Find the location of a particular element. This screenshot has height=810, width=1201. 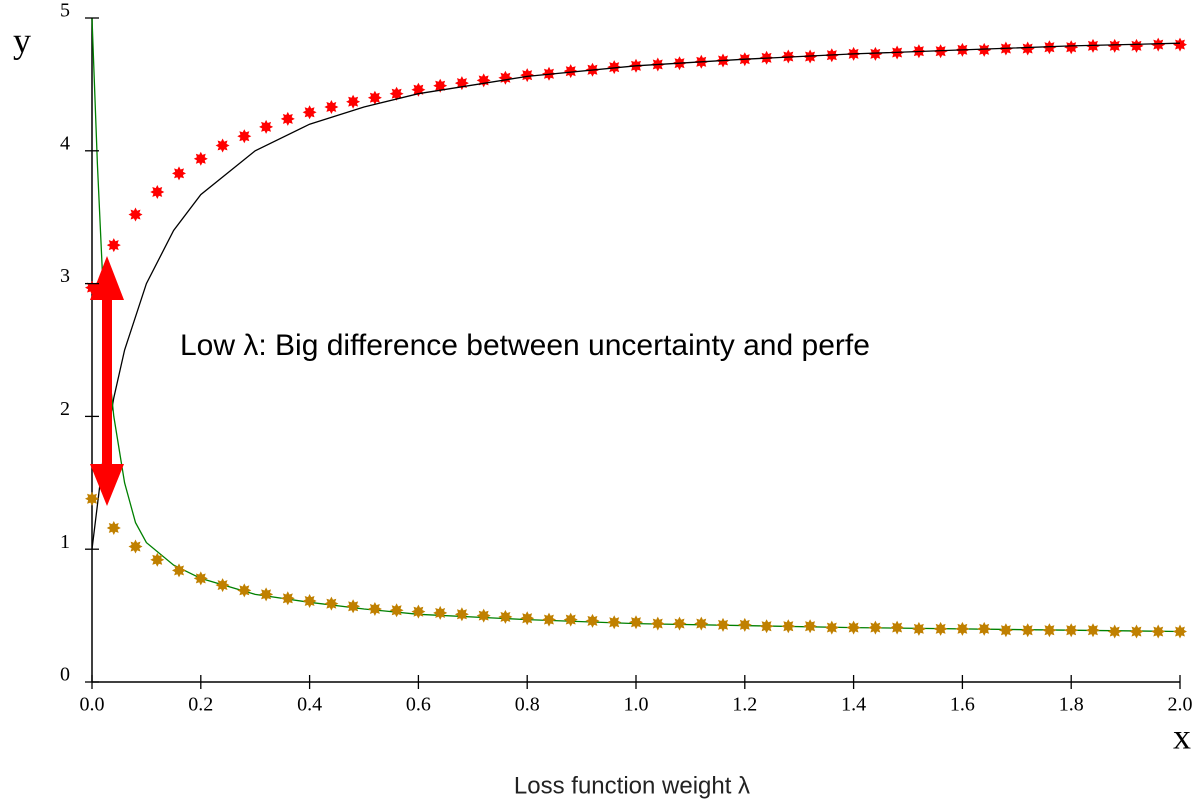

arrow-shaft is located at coordinates (107, 382).